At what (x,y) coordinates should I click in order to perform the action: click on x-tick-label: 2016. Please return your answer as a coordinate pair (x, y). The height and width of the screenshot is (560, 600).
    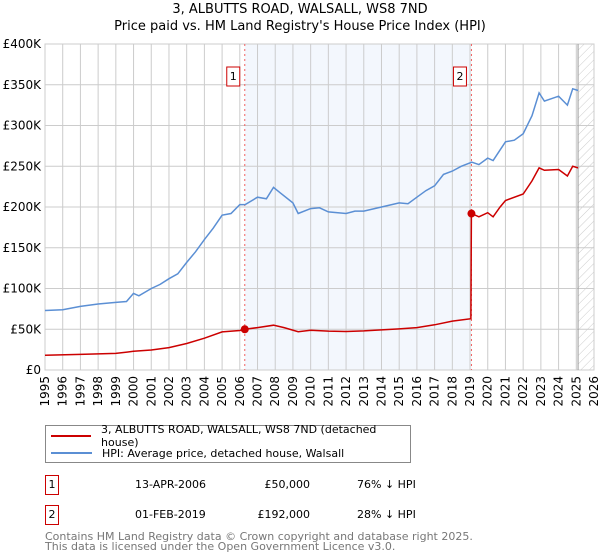
    Looking at the image, I should click on (417, 391).